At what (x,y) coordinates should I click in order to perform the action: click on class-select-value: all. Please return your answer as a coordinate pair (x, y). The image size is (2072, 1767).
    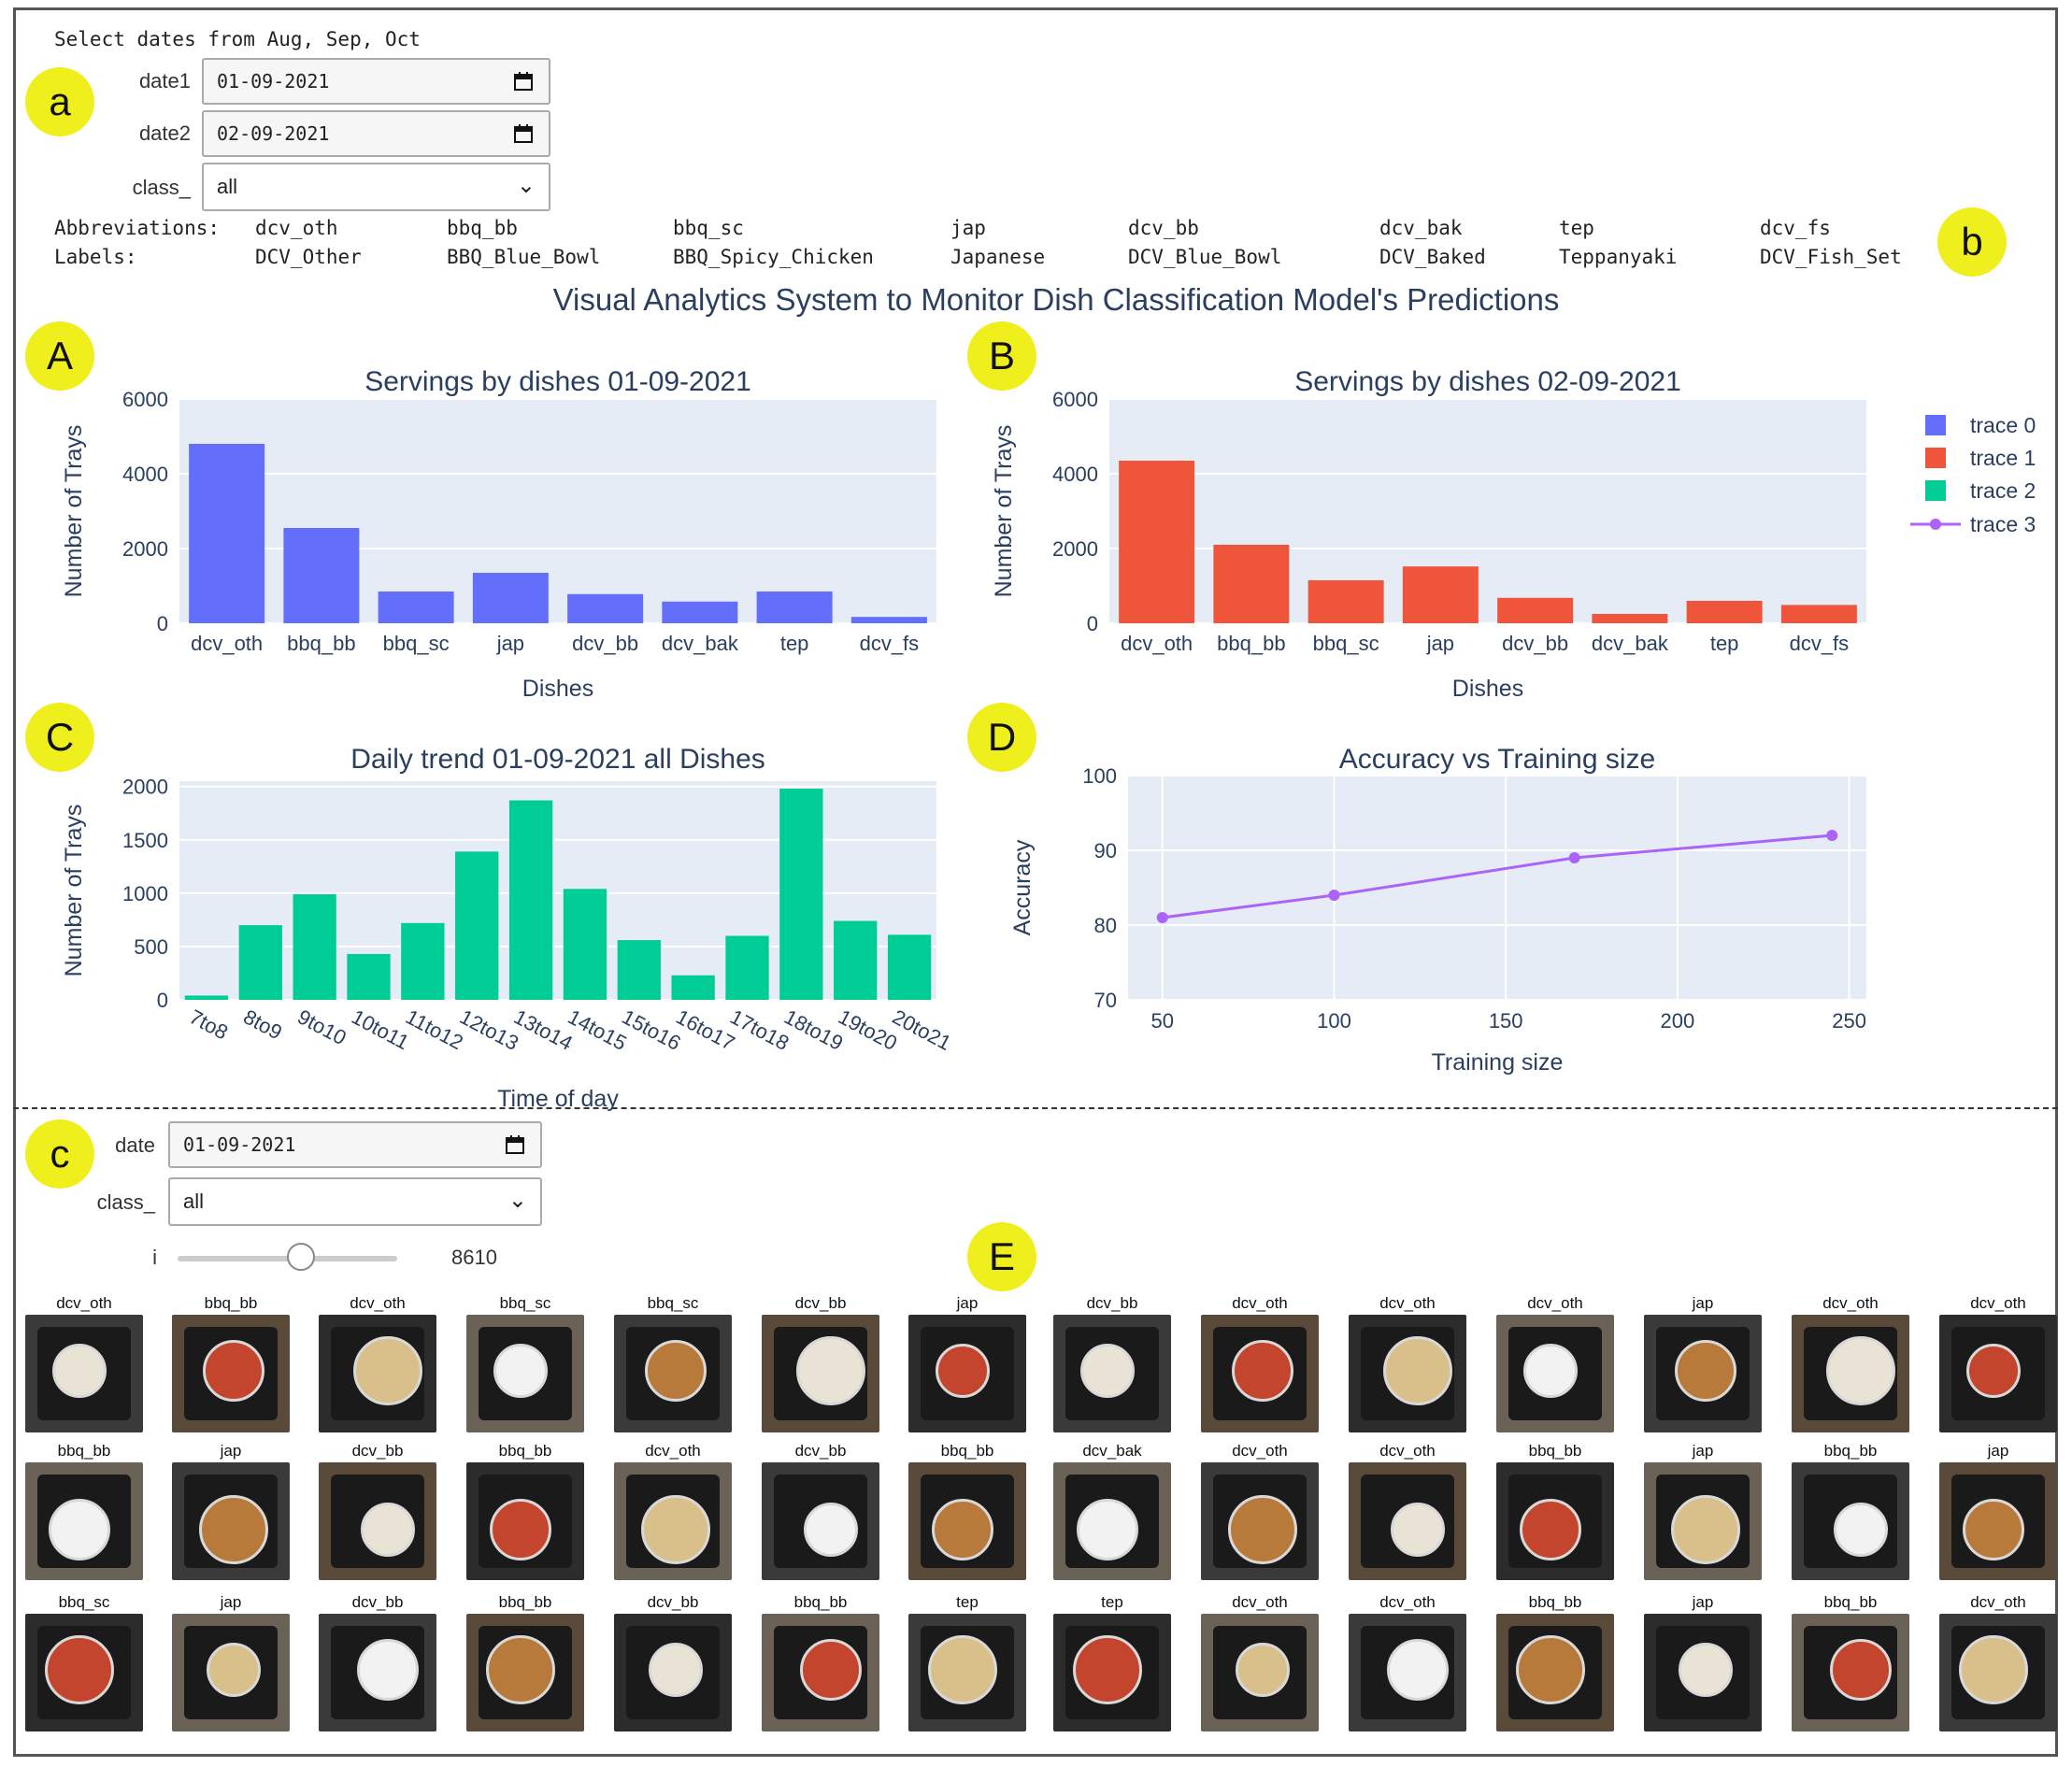
    Looking at the image, I should click on (227, 186).